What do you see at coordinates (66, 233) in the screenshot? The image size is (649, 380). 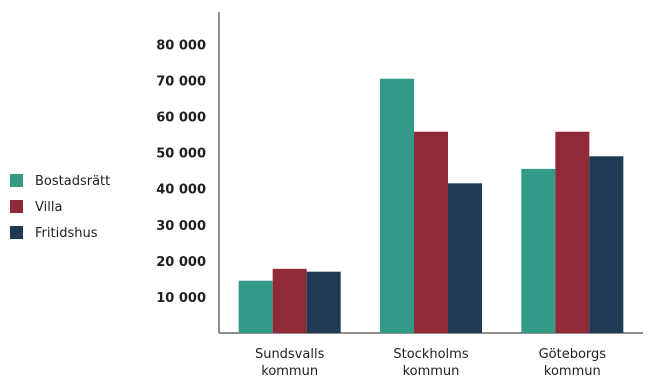 I see `legend-label: Fritidshus` at bounding box center [66, 233].